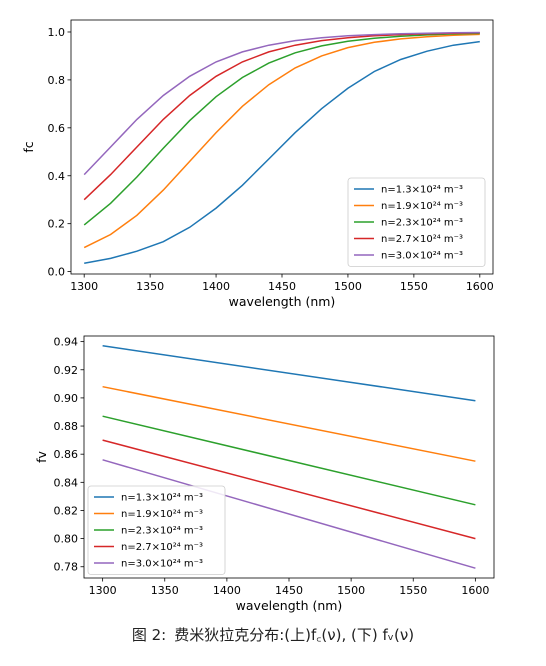 Image resolution: width=546 pixels, height=666 pixels. Describe the element at coordinates (66, 370) in the screenshot. I see `y-tick-label: 0.92` at that location.